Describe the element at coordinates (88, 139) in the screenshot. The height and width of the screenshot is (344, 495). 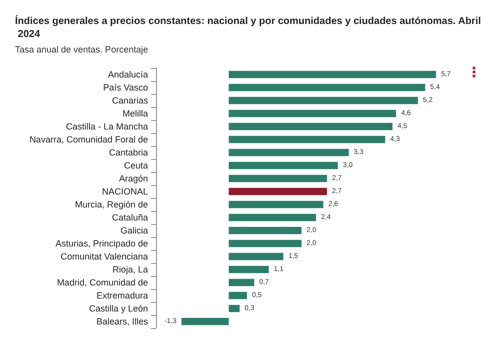
I see `y-tick-label: Navarra, Comunidad Foral de` at that location.